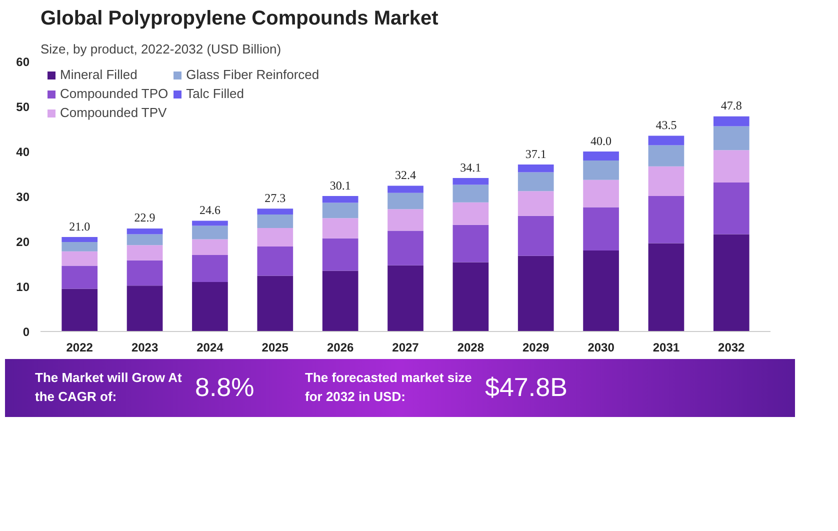 The image size is (838, 531). What do you see at coordinates (215, 93) in the screenshot?
I see `legend-label: Talc Filled` at bounding box center [215, 93].